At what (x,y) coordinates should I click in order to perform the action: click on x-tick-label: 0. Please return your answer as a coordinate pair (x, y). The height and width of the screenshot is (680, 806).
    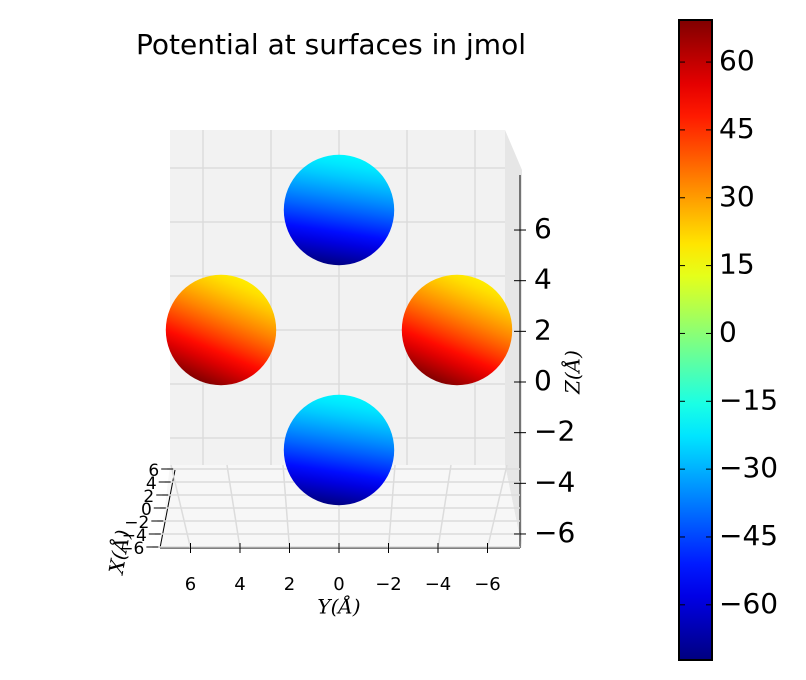
    Looking at the image, I should click on (146, 510).